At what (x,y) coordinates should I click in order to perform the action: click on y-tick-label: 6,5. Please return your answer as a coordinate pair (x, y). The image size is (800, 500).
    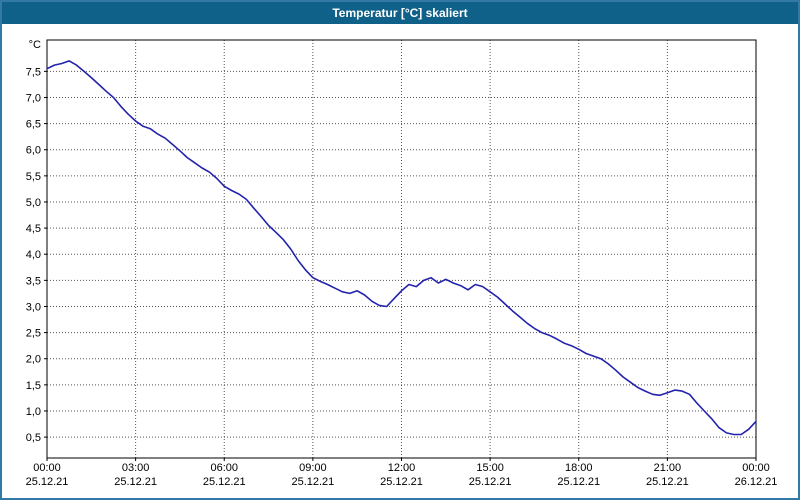
    Looking at the image, I should click on (33, 125).